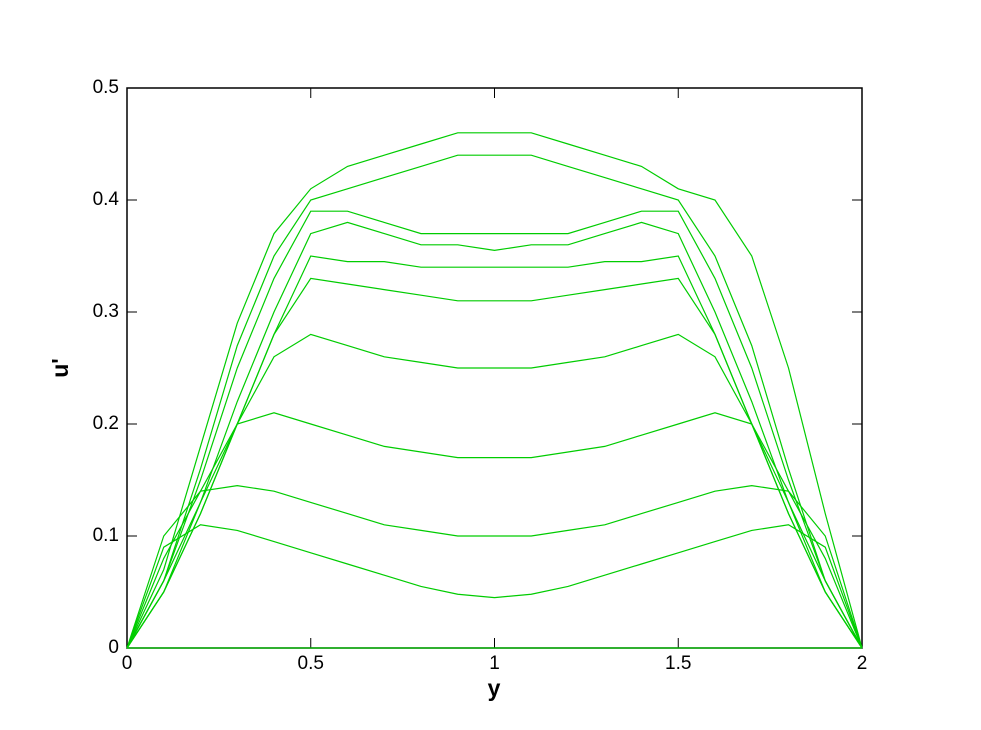  Describe the element at coordinates (127, 663) in the screenshot. I see `x-tick-label: 0` at that location.